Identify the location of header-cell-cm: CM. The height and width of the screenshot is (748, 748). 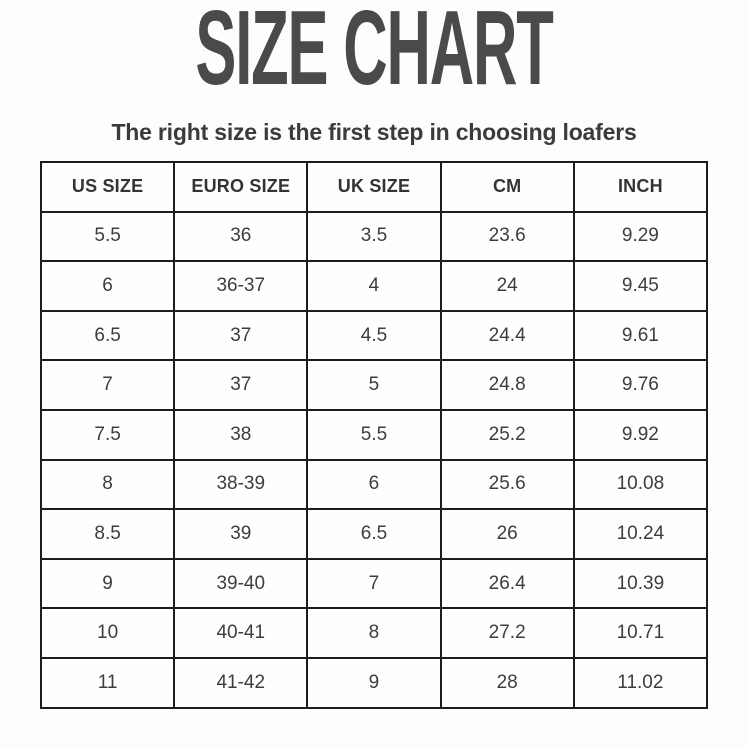
(507, 187).